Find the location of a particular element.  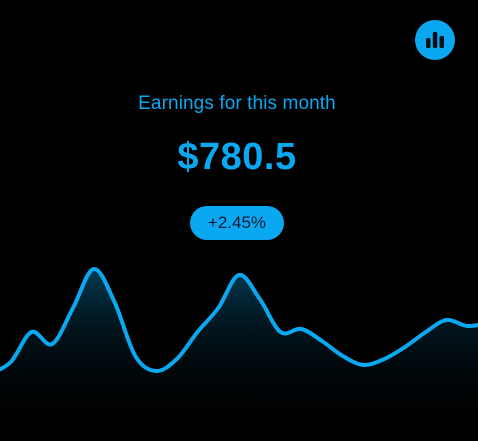

change-badge: +2.45% is located at coordinates (237, 223).